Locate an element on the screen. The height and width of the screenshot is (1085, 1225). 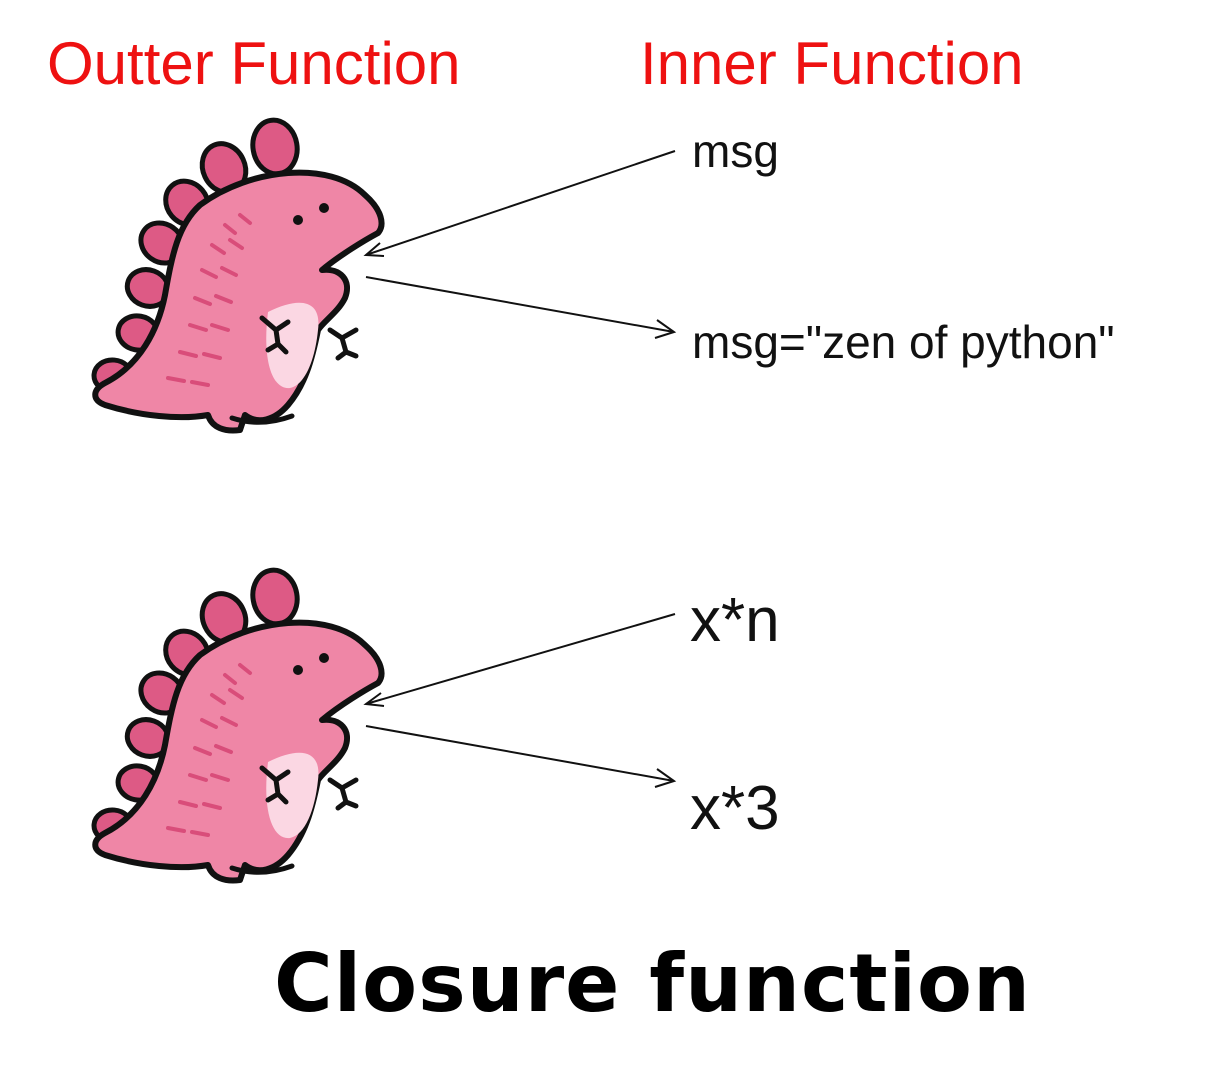
diagram-title: Closure function is located at coordinates (652, 983).